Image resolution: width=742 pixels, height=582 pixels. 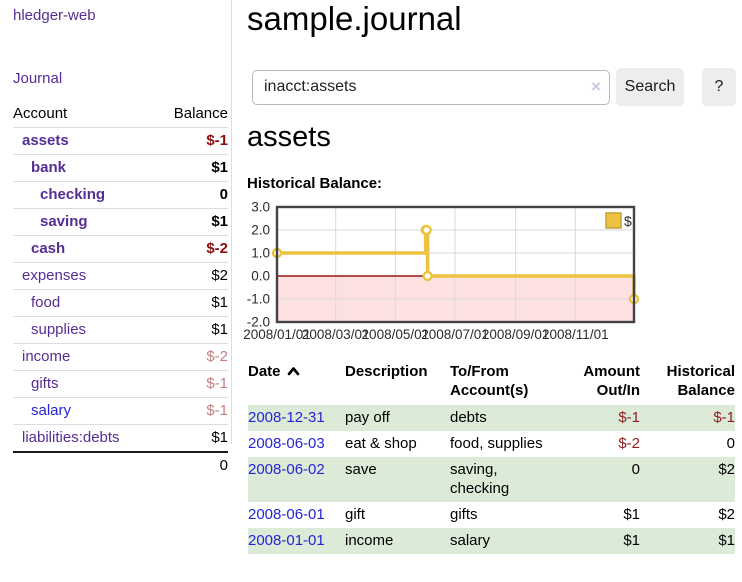 I want to click on chart-ytick-label: 1.0, so click(x=260, y=253).